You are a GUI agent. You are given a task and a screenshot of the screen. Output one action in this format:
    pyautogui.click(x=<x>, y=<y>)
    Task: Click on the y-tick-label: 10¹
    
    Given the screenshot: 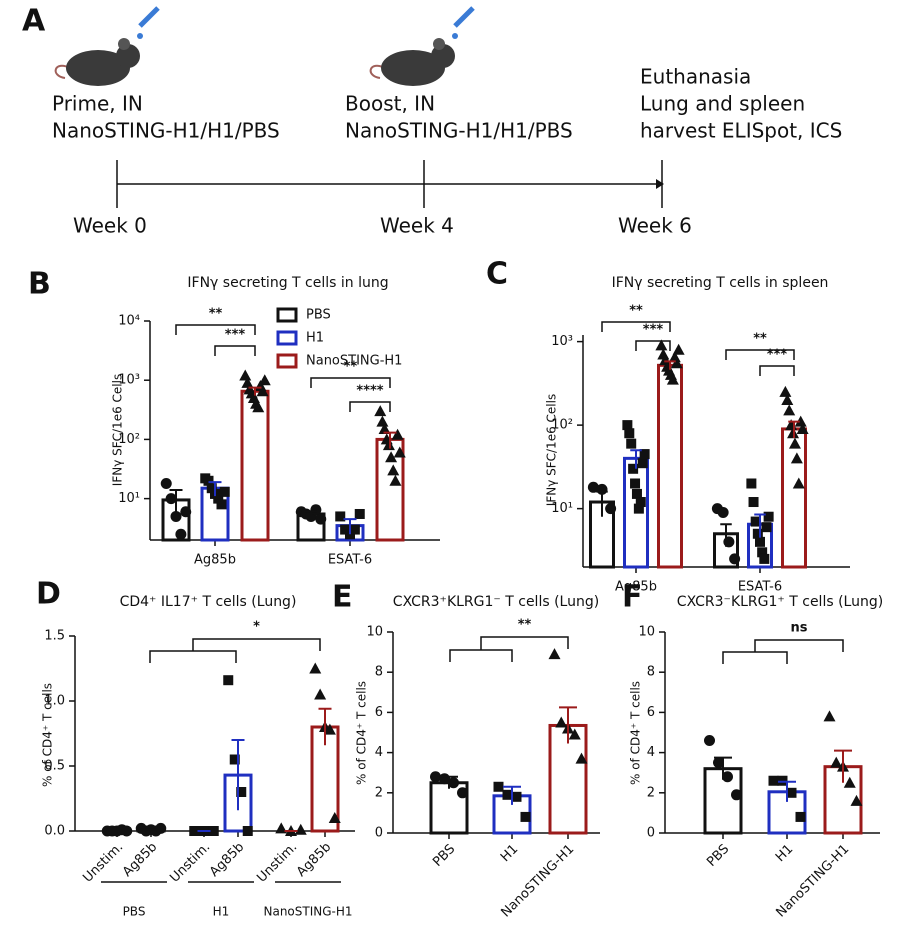 What is the action you would take?
    pyautogui.click(x=562, y=508)
    